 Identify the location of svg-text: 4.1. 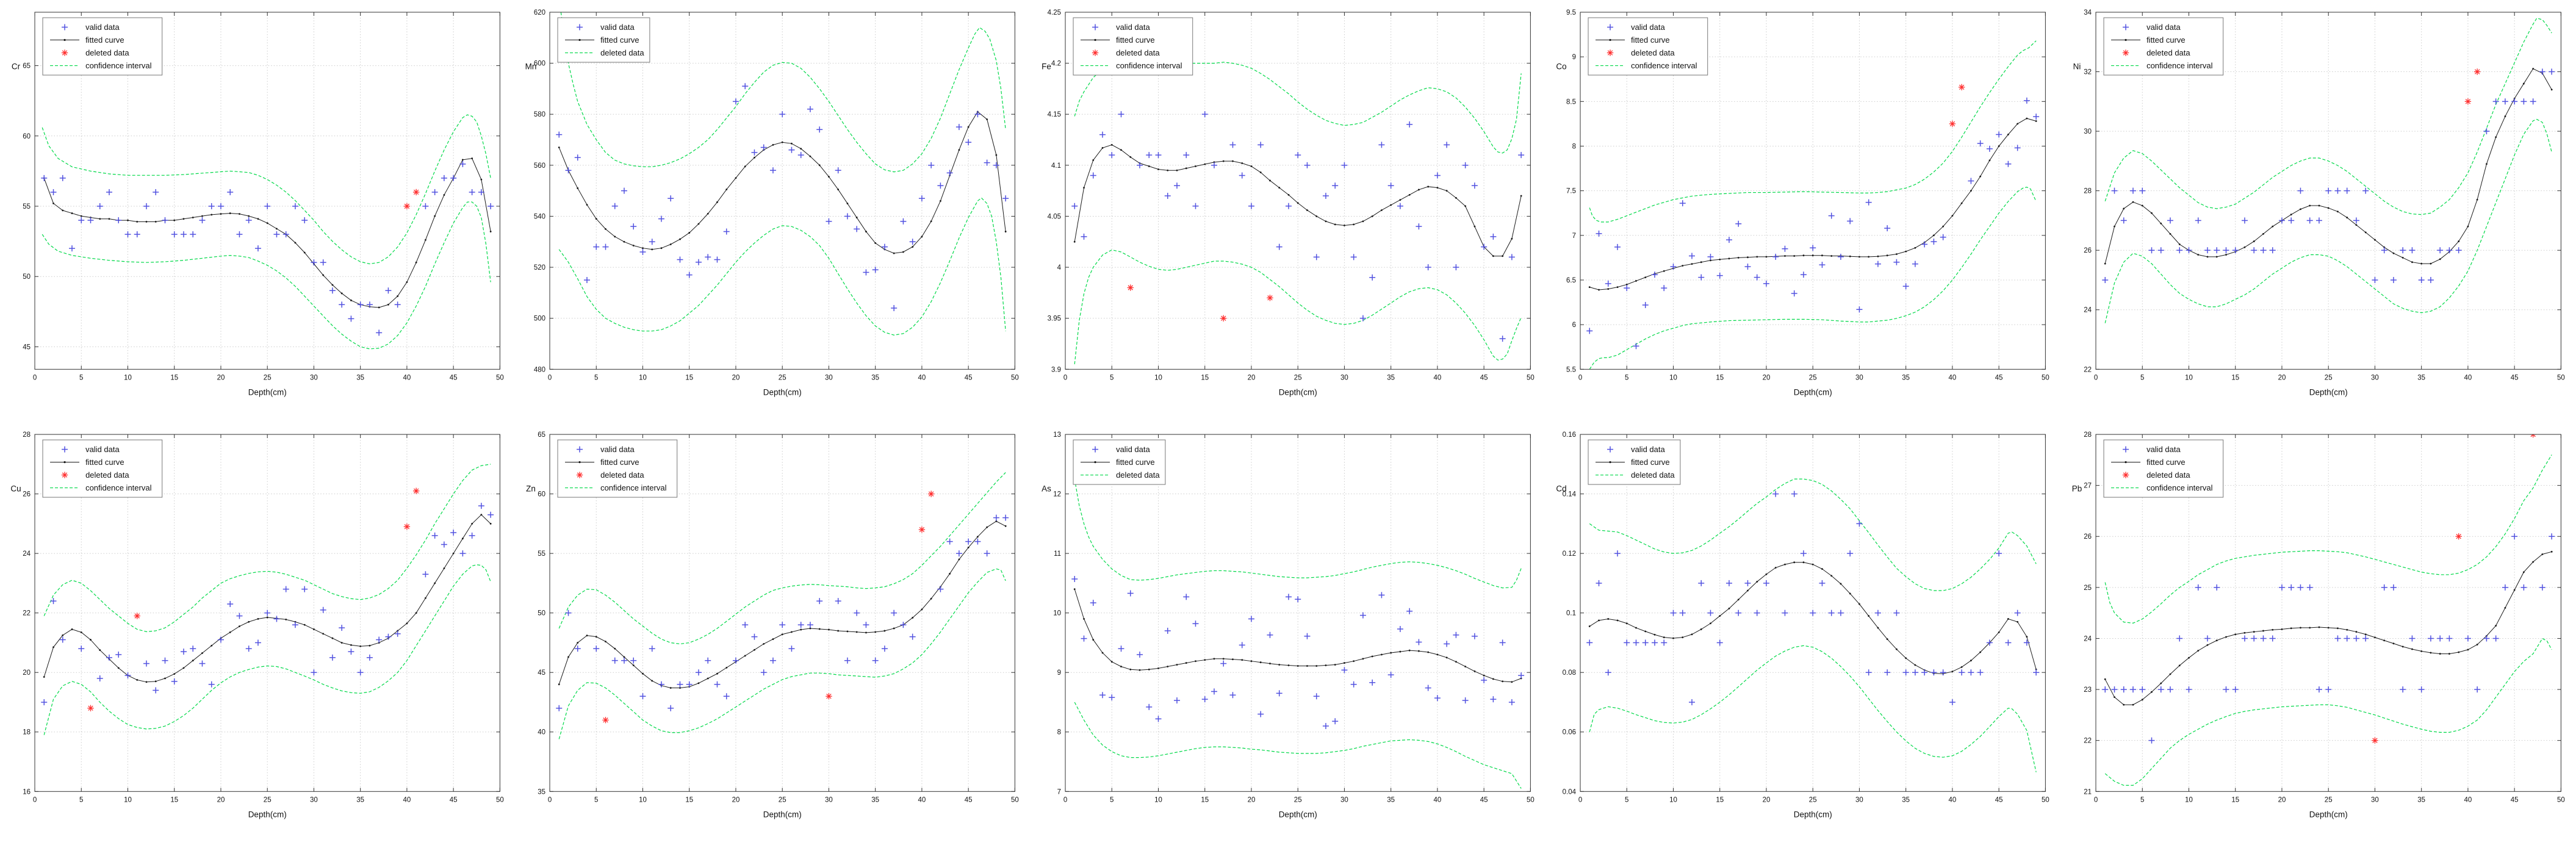
(1056, 166).